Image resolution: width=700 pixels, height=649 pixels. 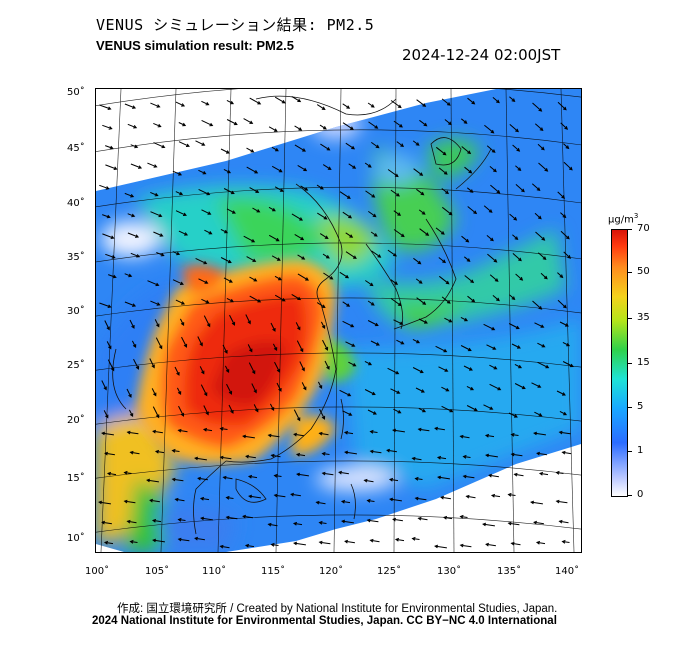 I want to click on map-title-jp: VENUS シミュレーション結果: PM2.5, so click(x=235, y=25).